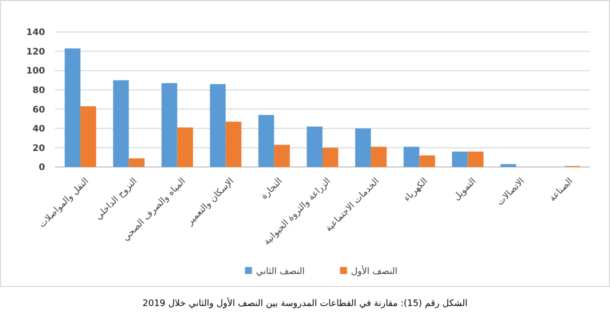  Describe the element at coordinates (64, 203) in the screenshot. I see `x-tick-label: النقل والمواصلات` at that location.